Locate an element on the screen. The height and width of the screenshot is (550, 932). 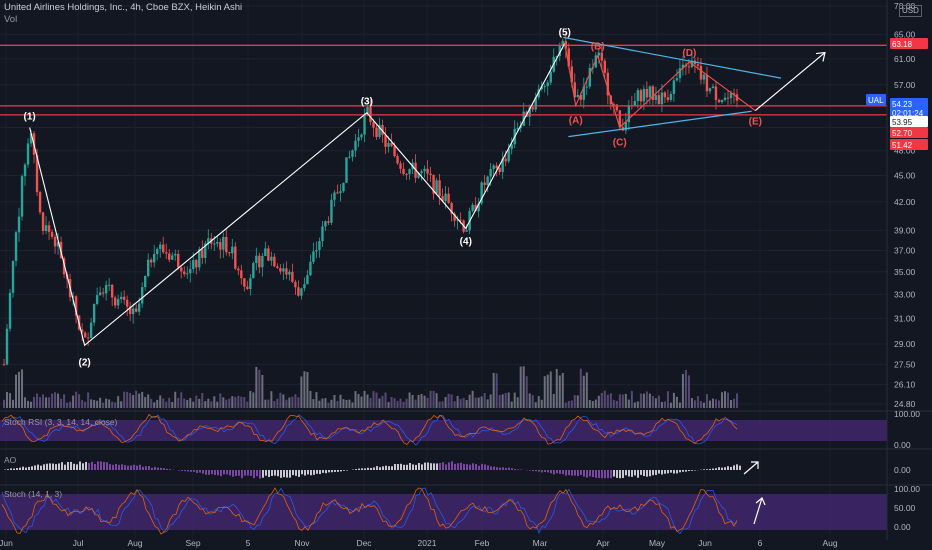
ao-arrow is located at coordinates (751, 468).